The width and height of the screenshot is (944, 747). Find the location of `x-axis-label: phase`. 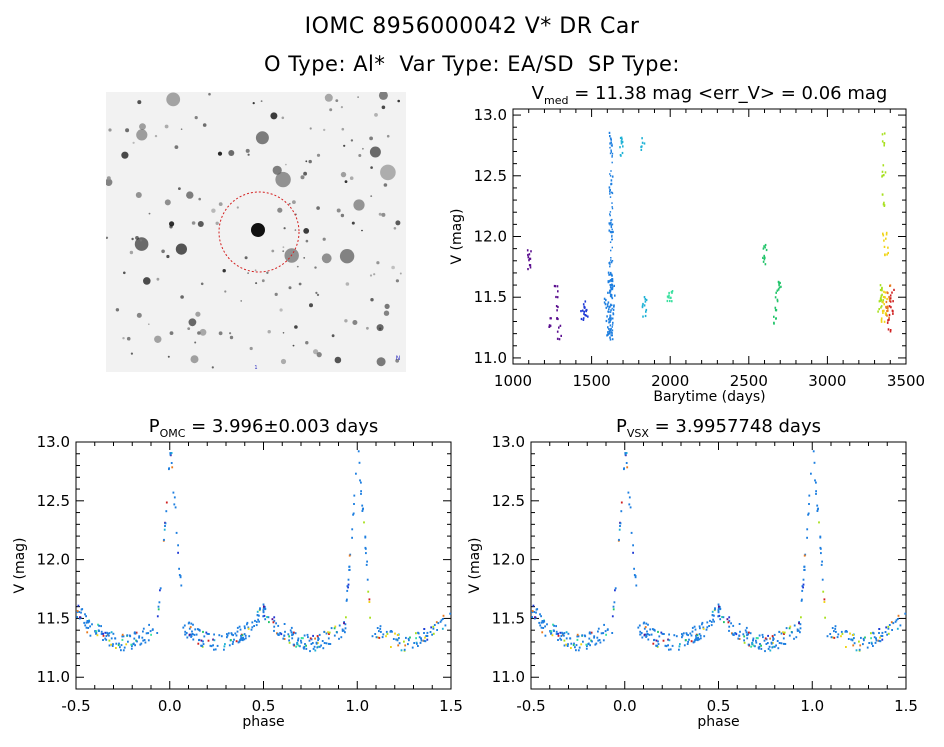

x-axis-label: phase is located at coordinates (718, 722).